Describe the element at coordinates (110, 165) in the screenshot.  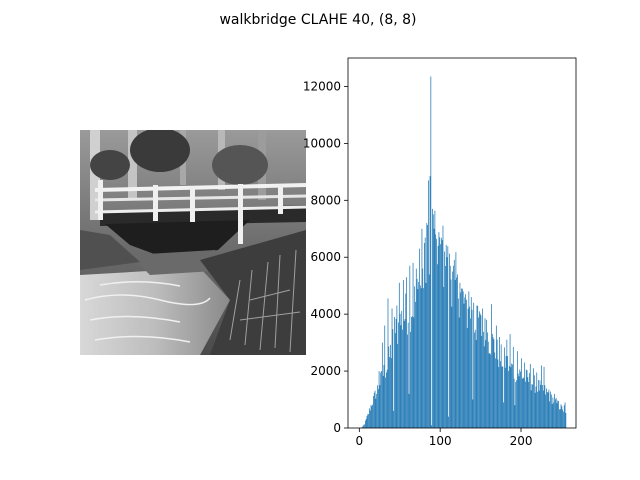
I see `foliage` at that location.